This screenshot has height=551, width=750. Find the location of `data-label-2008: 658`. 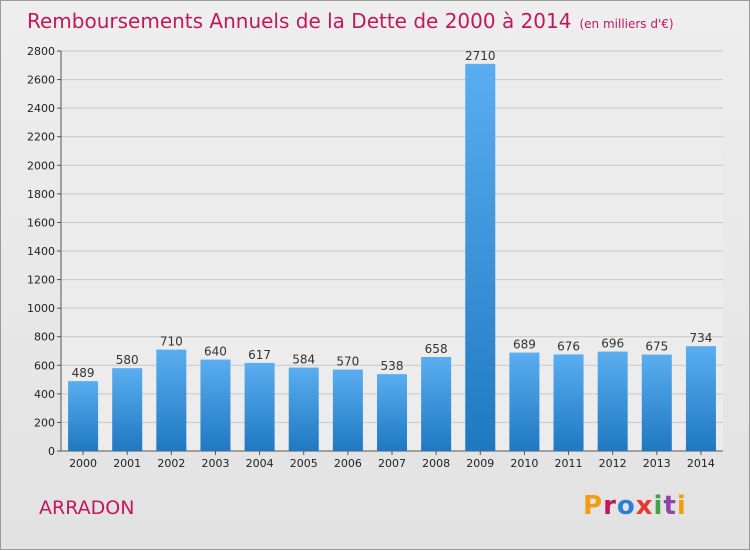

data-label-2008: 658 is located at coordinates (436, 349).